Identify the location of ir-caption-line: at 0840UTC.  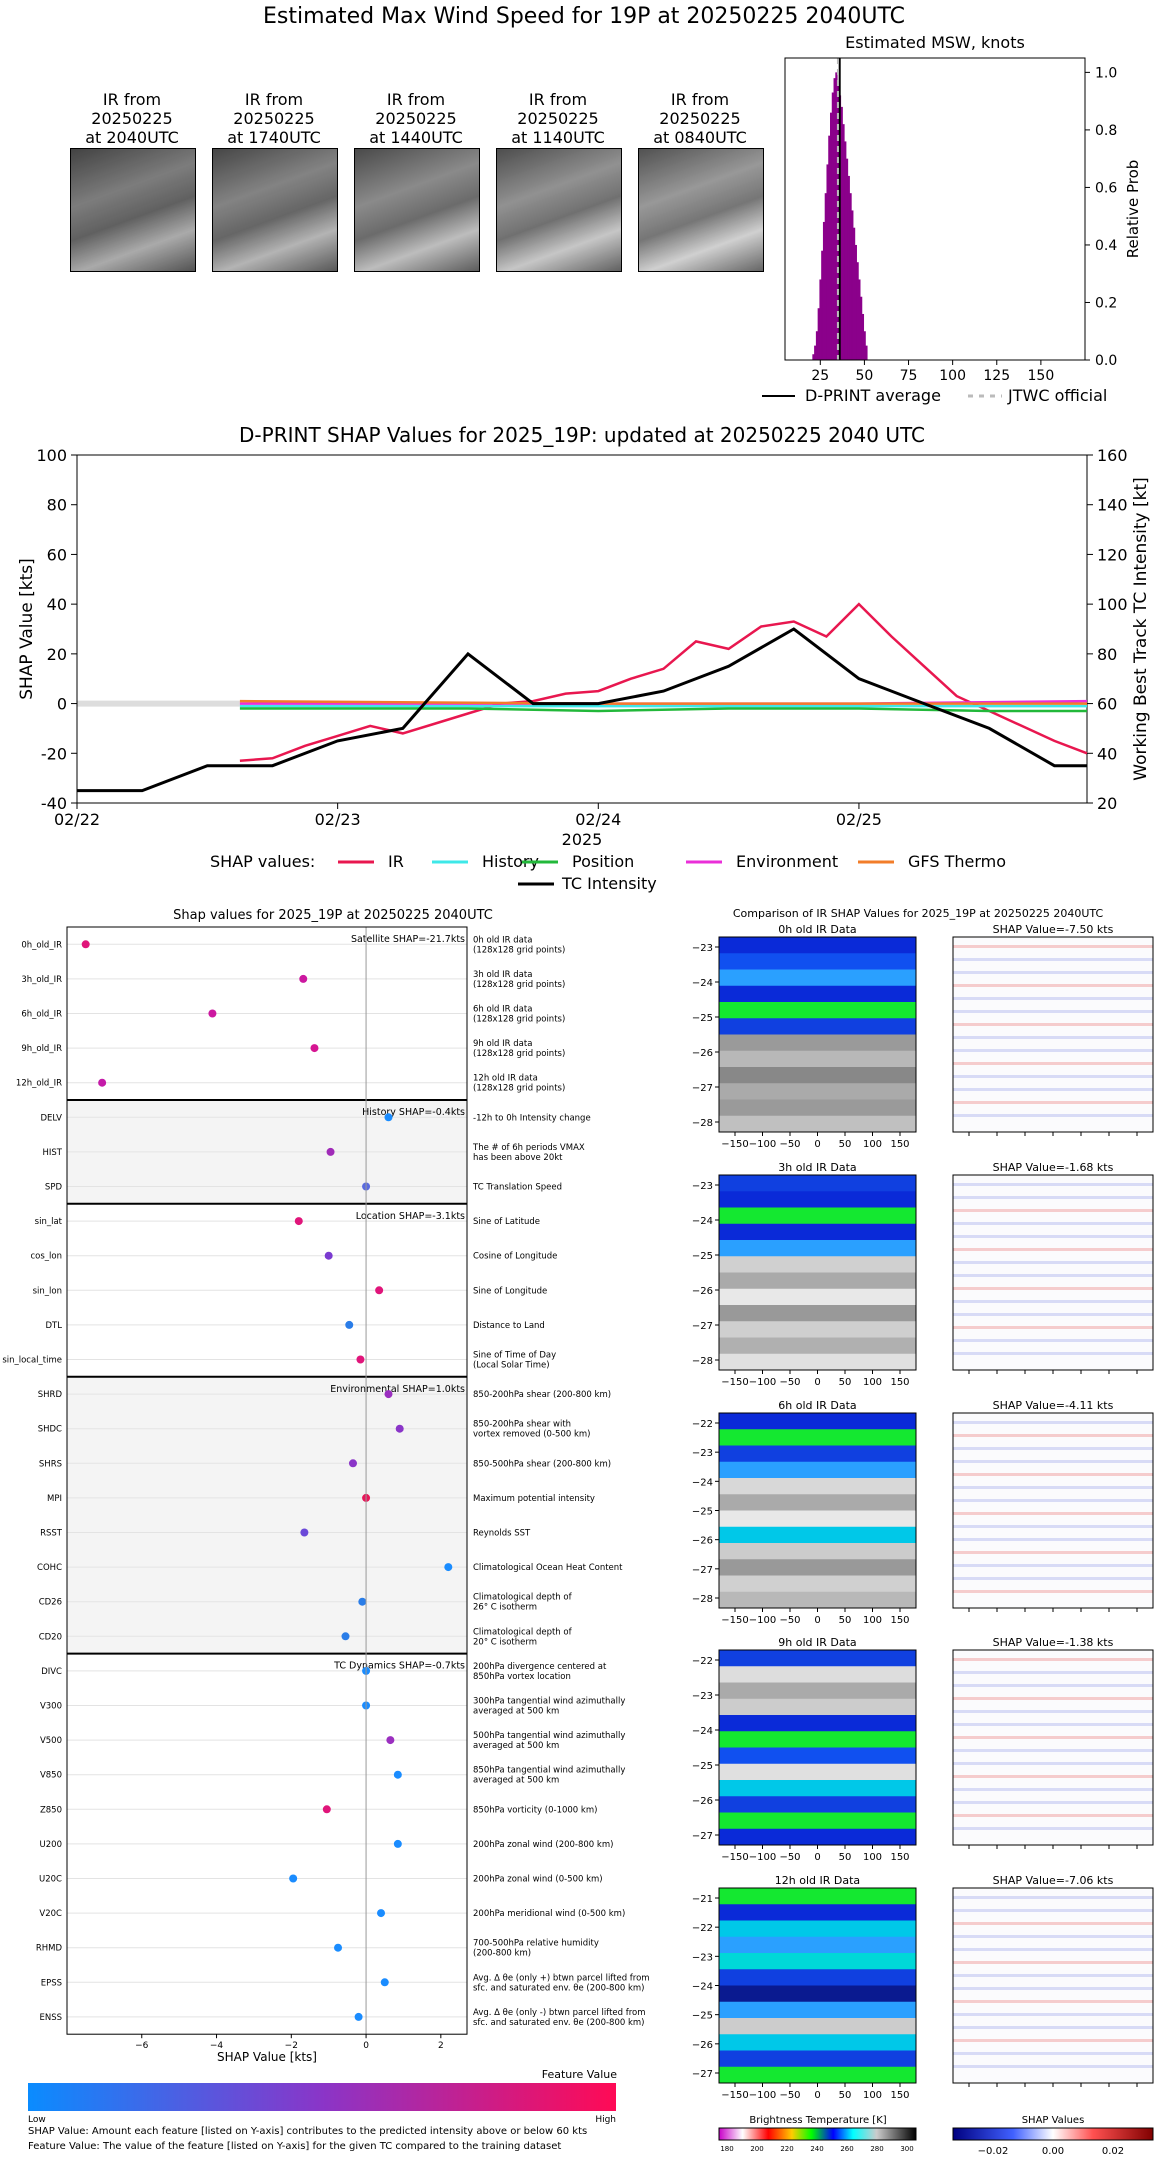
(700, 137).